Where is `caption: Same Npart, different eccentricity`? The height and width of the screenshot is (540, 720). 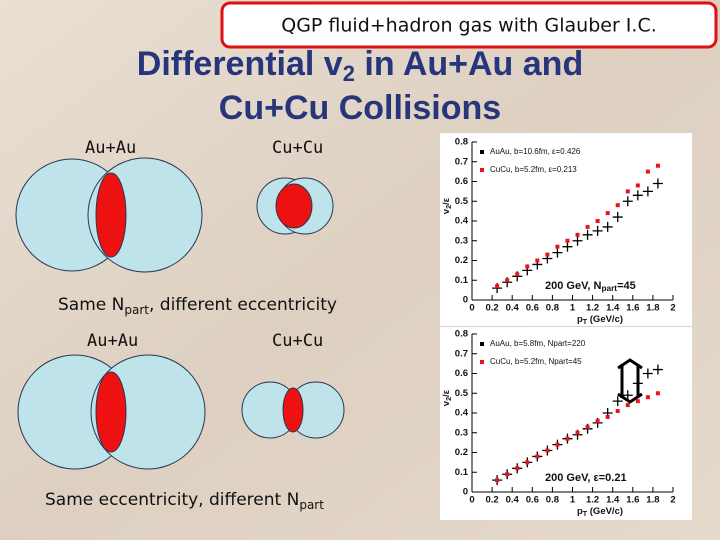
caption: Same Npart, different eccentricity is located at coordinates (197, 306).